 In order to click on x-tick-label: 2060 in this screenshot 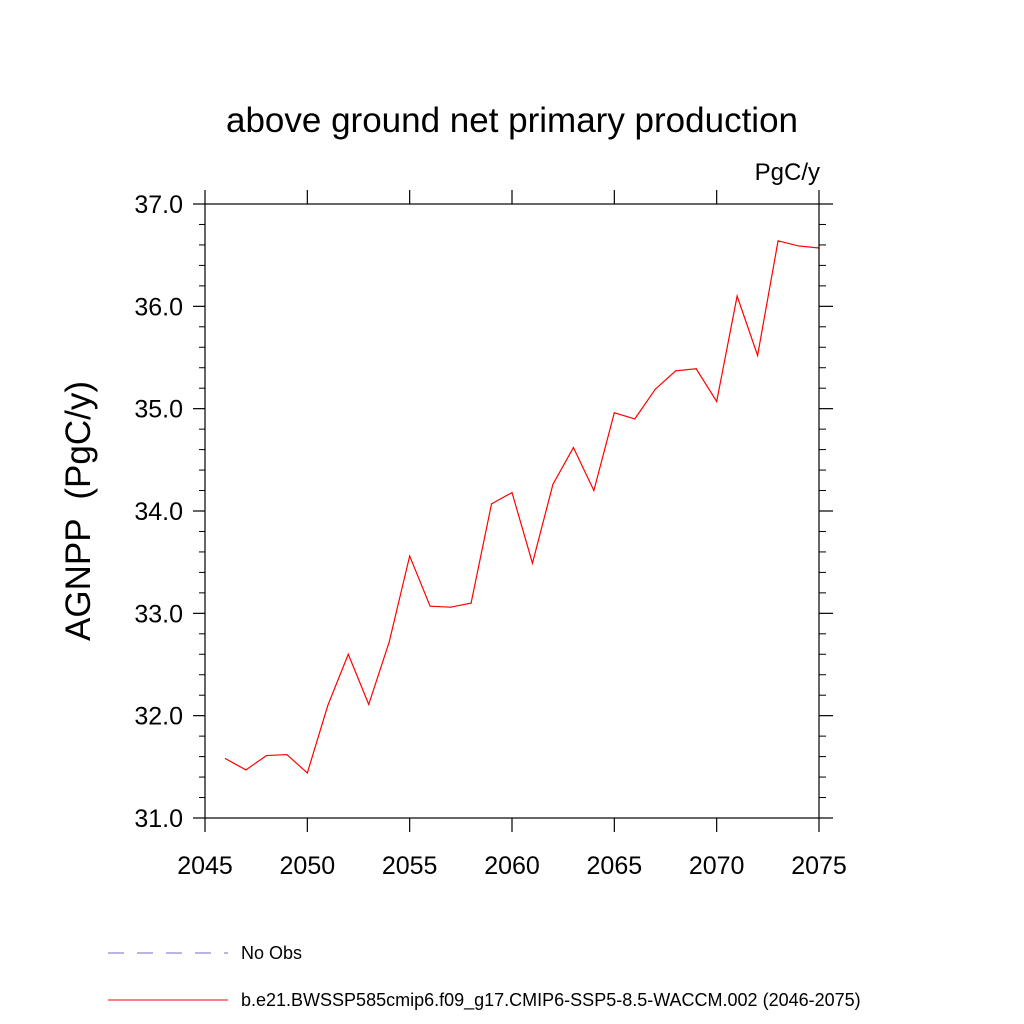, I will do `click(512, 866)`.